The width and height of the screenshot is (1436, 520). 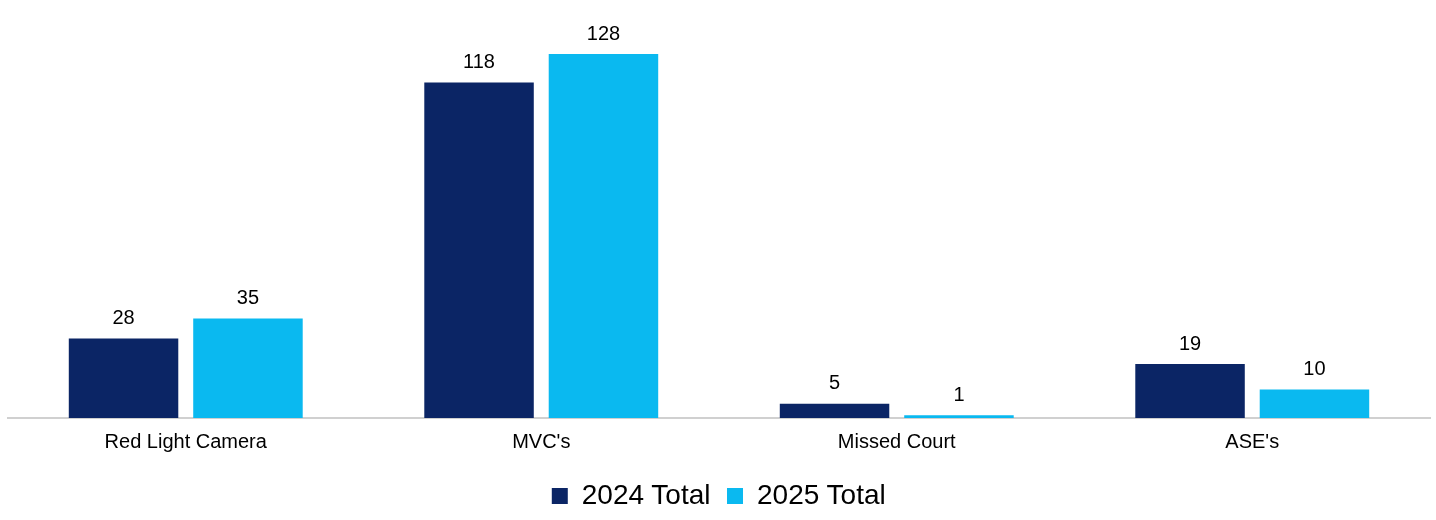 I want to click on data-label: 5, so click(x=834, y=382).